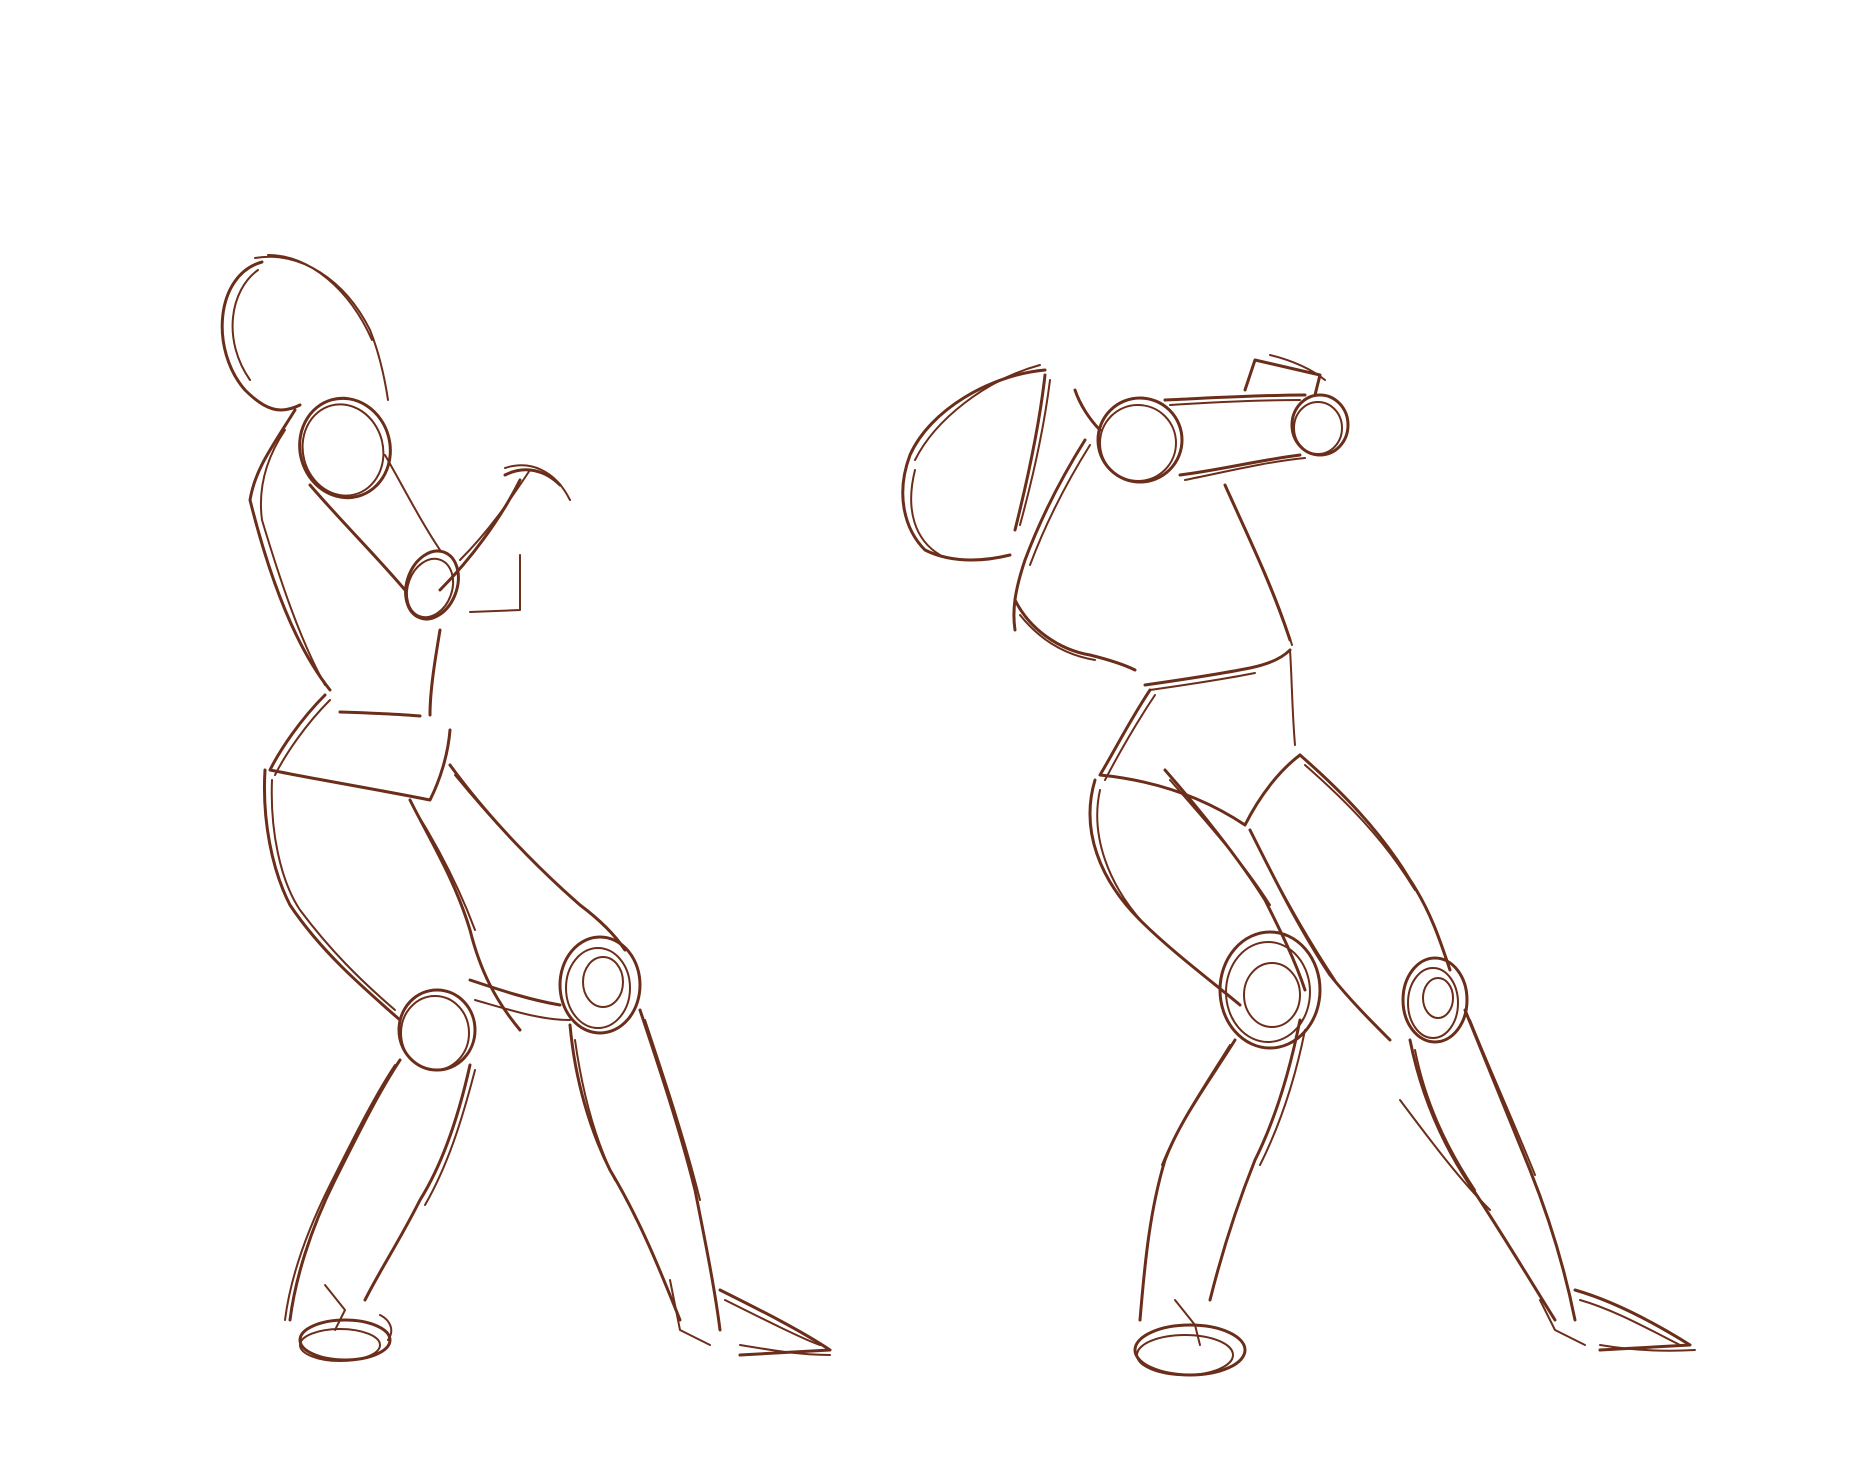 The width and height of the screenshot is (1851, 1476). I want to click on right-shoulder-joint, so click(1140, 440).